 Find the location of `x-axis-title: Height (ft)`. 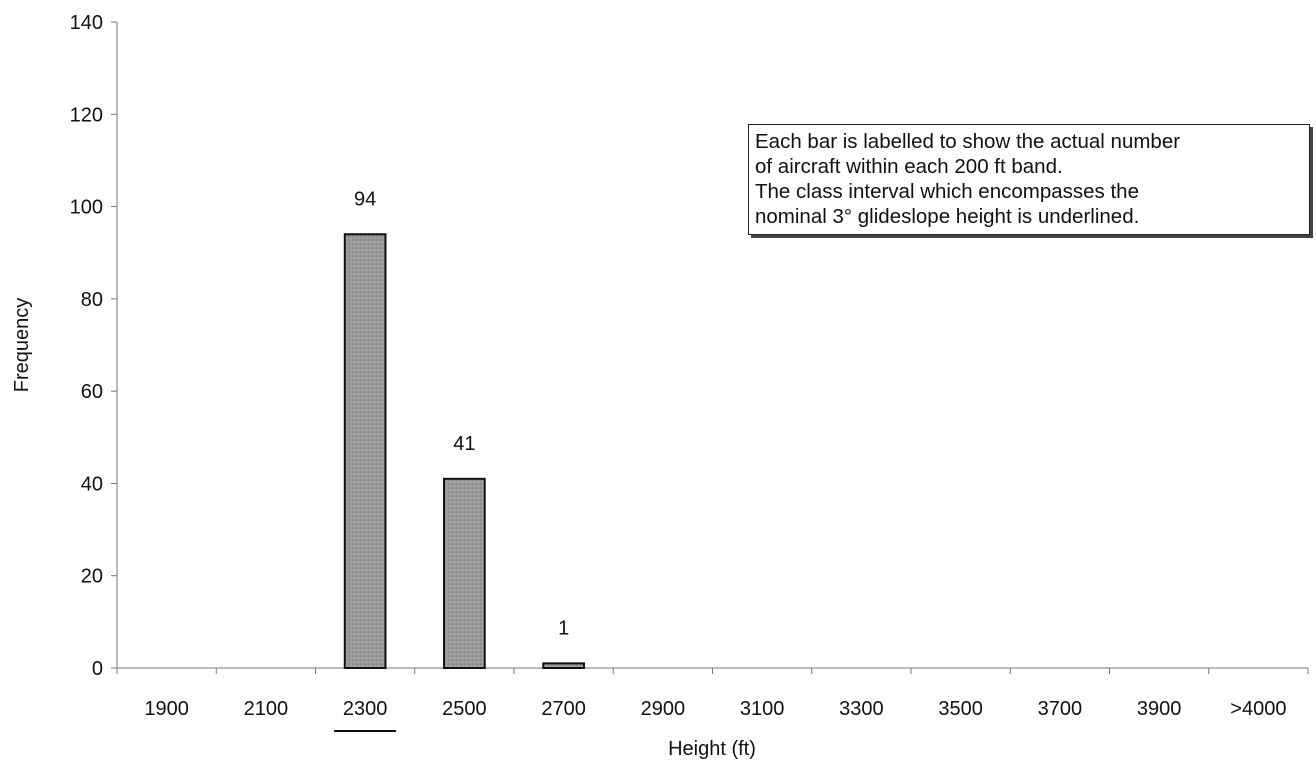

x-axis-title: Height (ft) is located at coordinates (712, 749).